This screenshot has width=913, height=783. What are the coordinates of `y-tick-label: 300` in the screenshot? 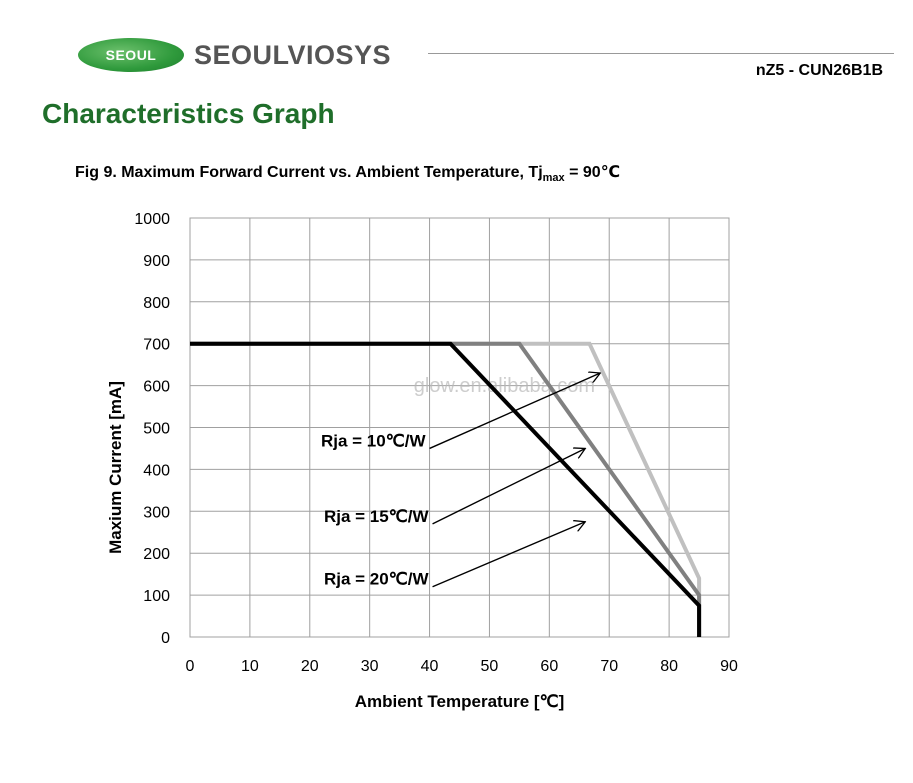 It's located at (156, 512).